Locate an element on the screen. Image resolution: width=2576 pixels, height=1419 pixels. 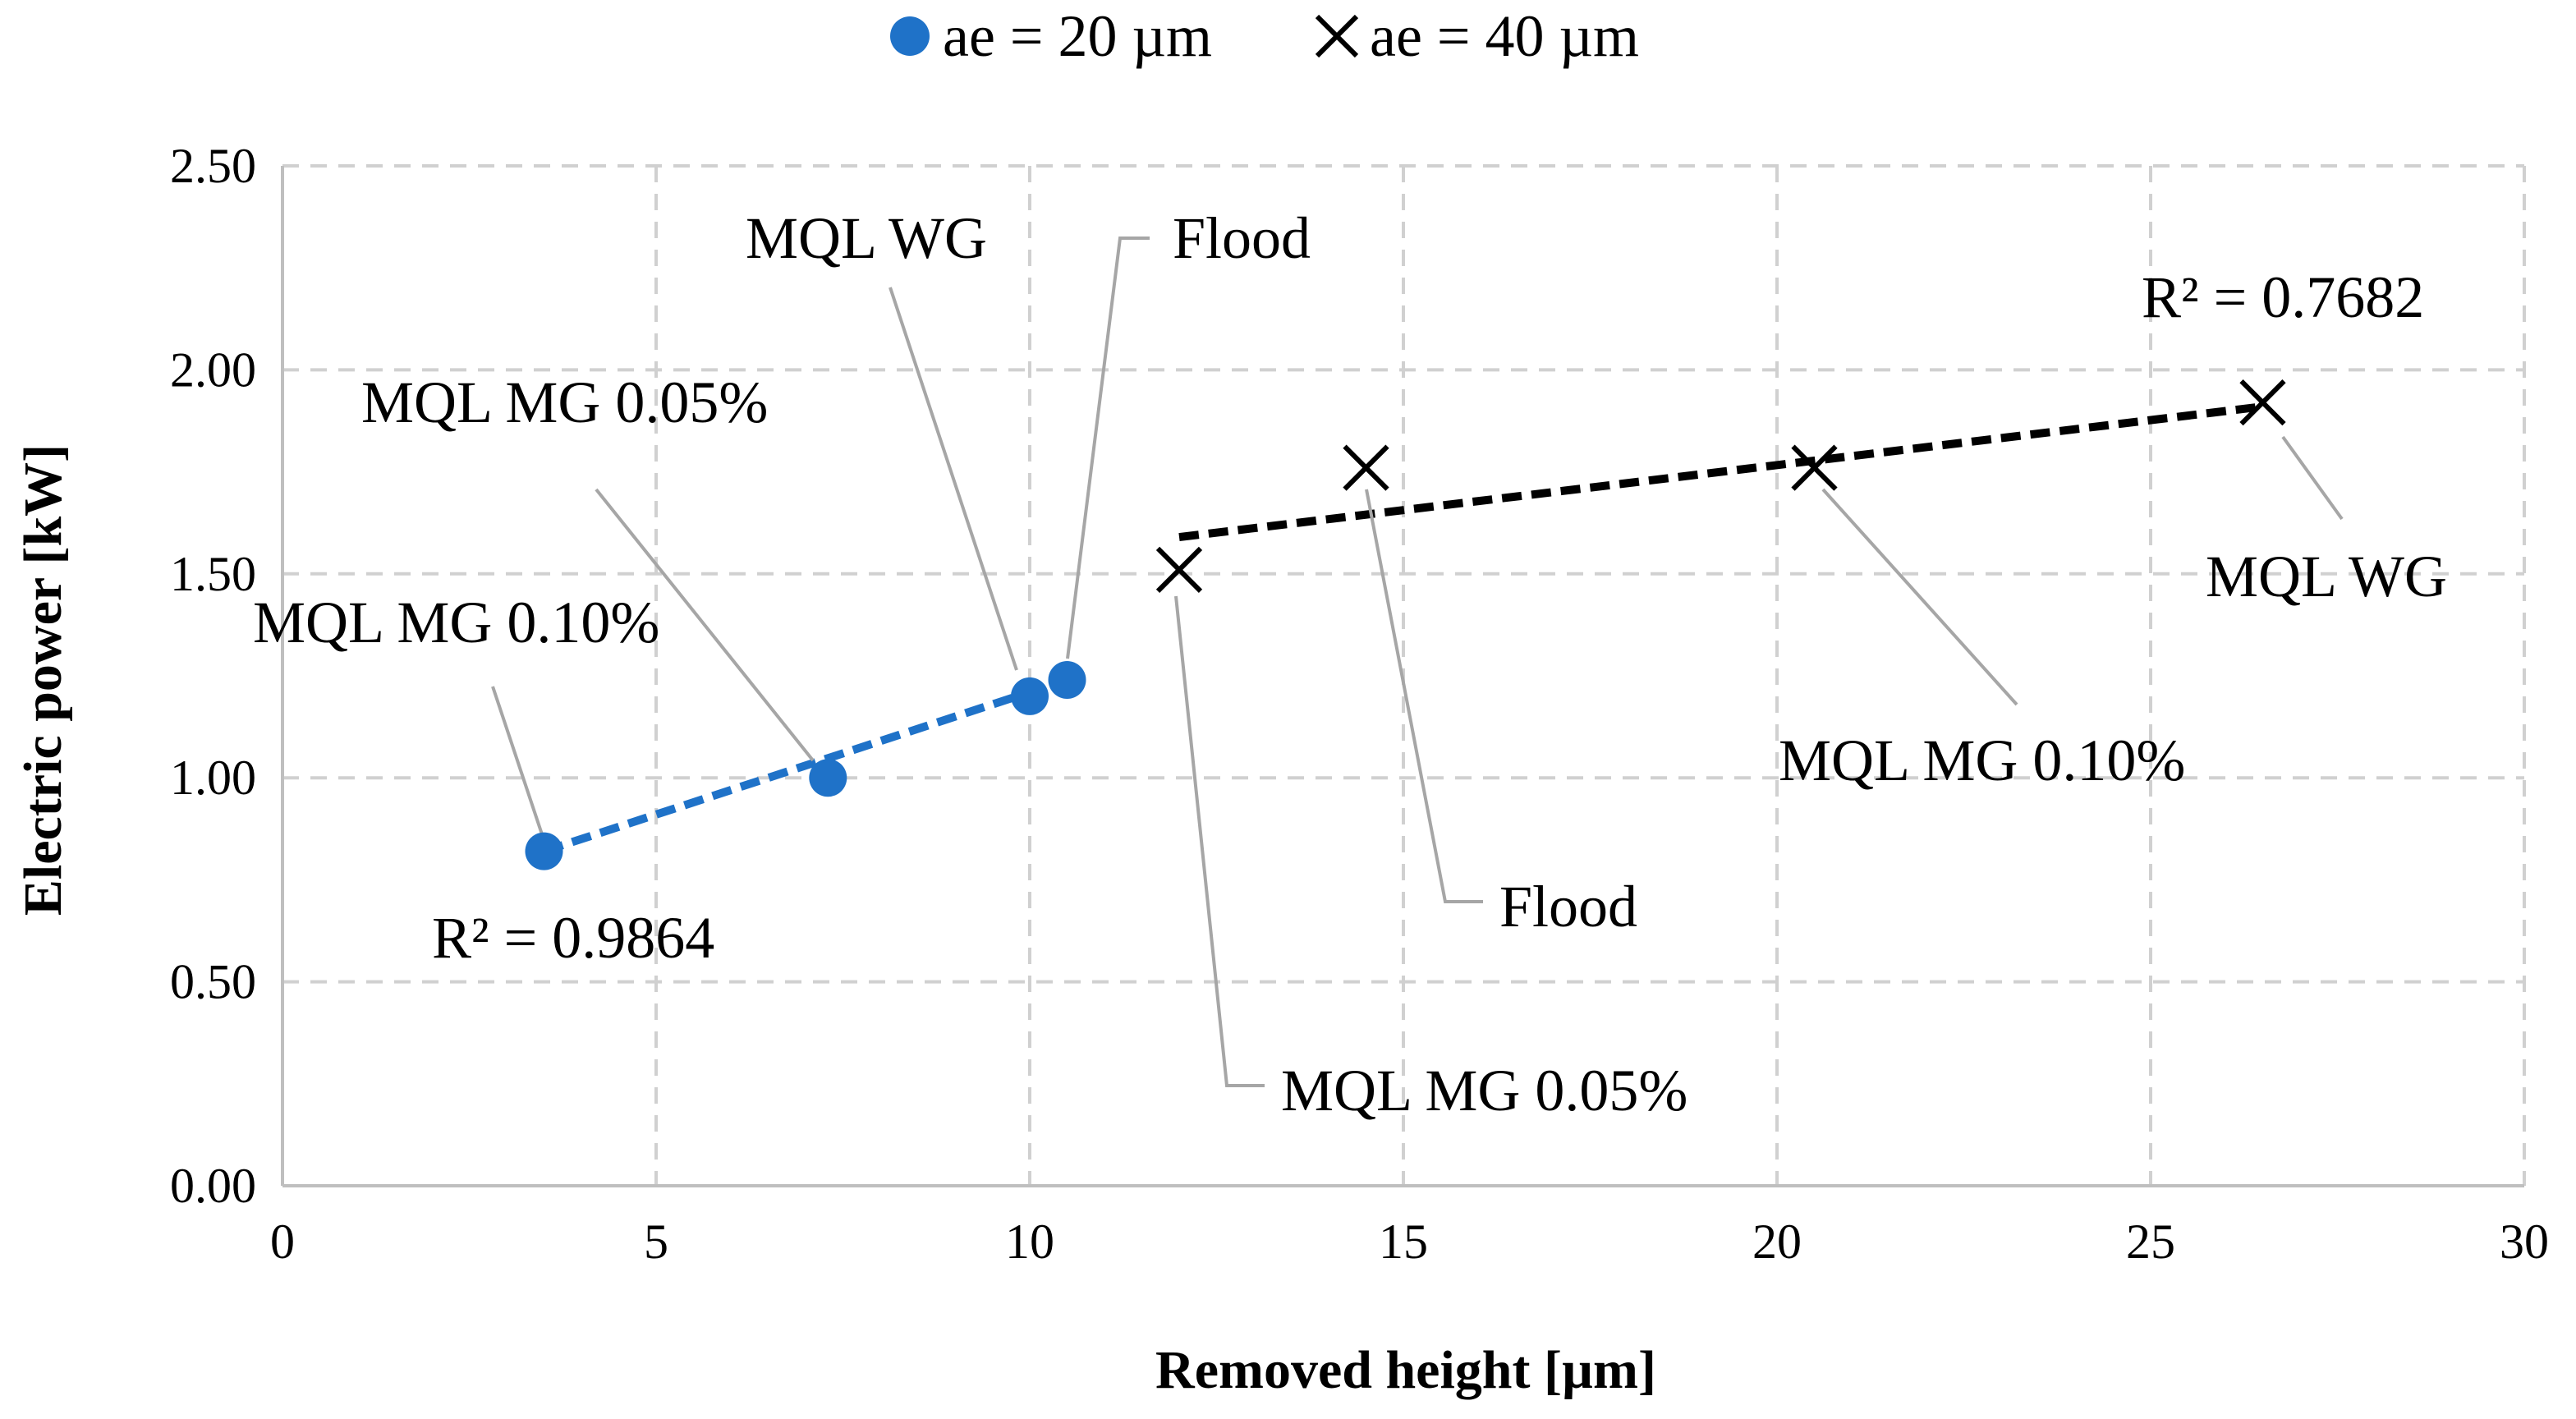
y-axis-title: Electric power [kW] is located at coordinates (43, 680).